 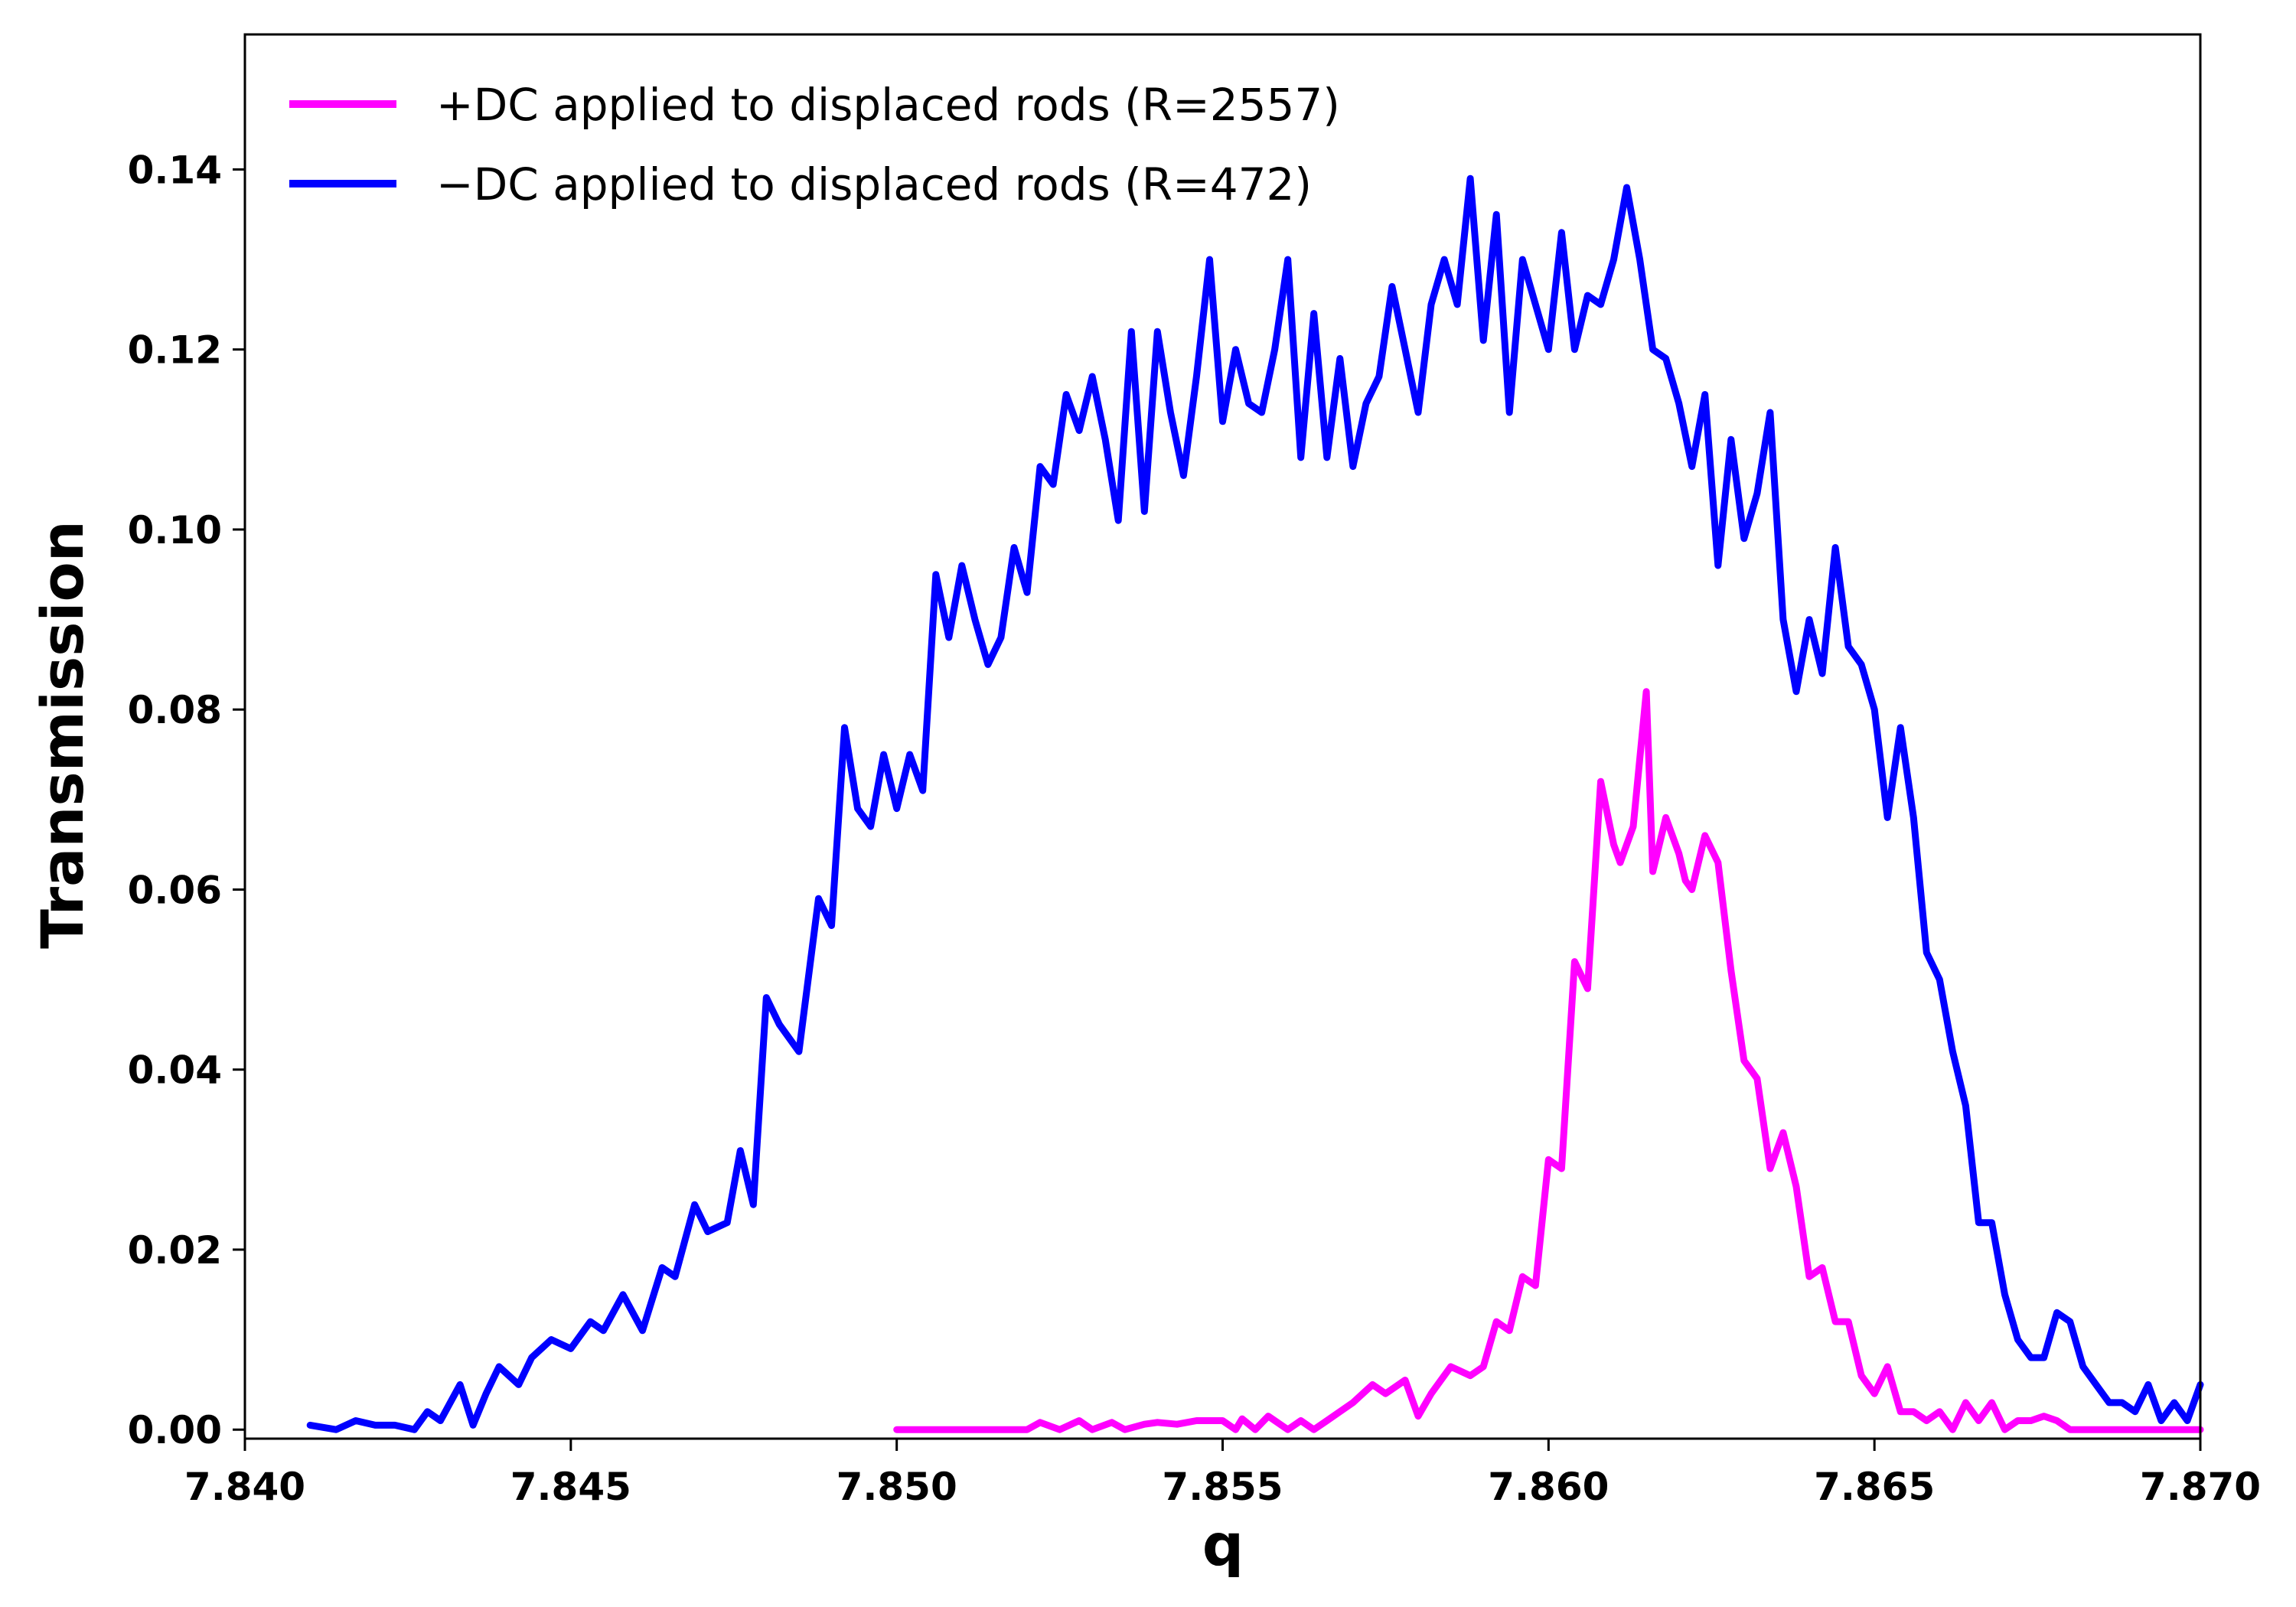 What do you see at coordinates (1548, 1487) in the screenshot?
I see `x-tick-label: 7.860` at bounding box center [1548, 1487].